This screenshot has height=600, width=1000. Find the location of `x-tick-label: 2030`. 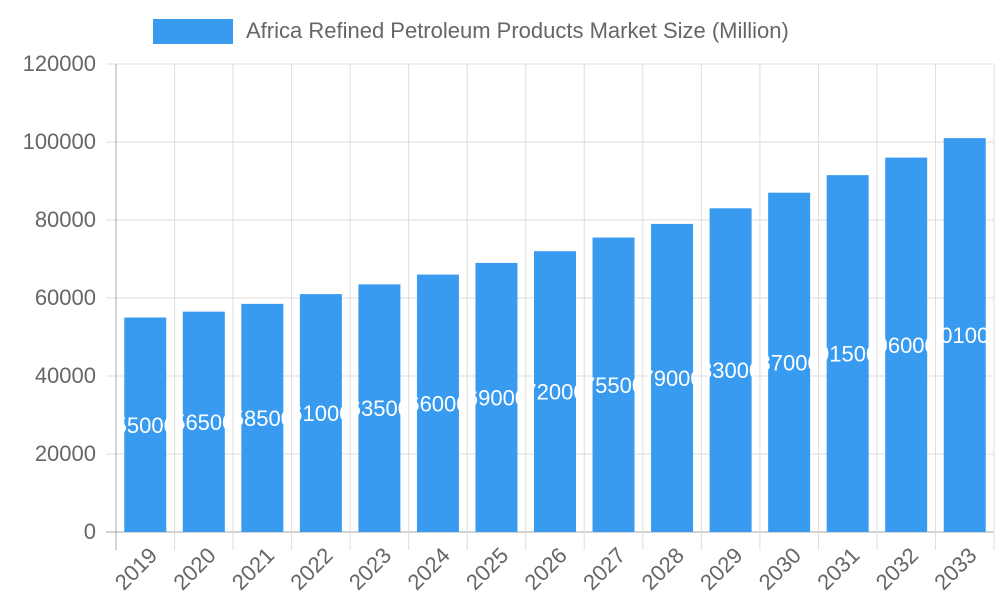

x-tick-label: 2030 is located at coordinates (780, 569).